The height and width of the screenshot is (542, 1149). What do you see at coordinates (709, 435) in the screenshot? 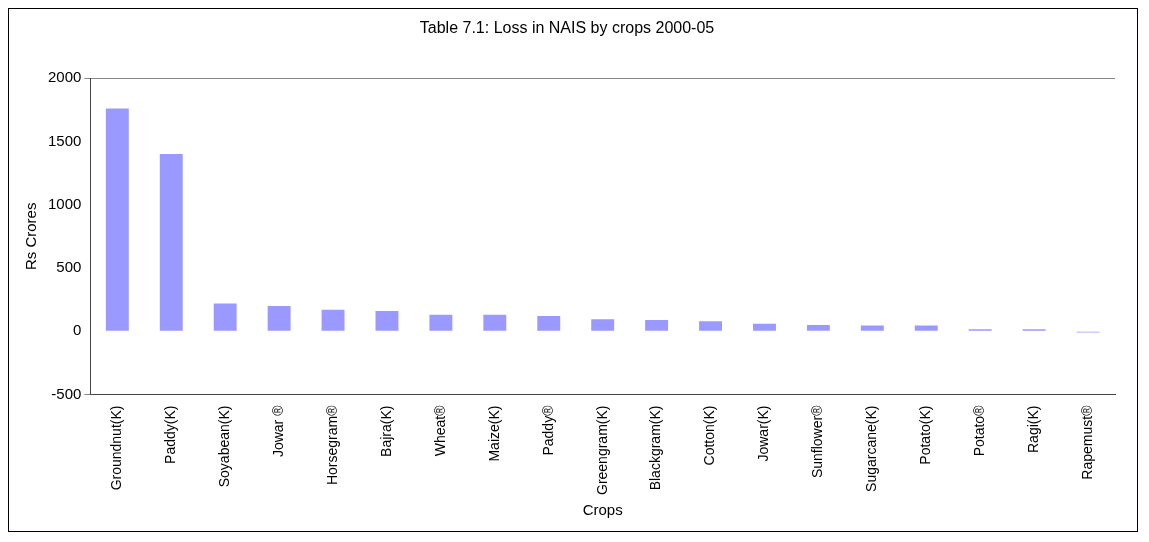
I see `x-tick-label: Cotton(K)` at bounding box center [709, 435].